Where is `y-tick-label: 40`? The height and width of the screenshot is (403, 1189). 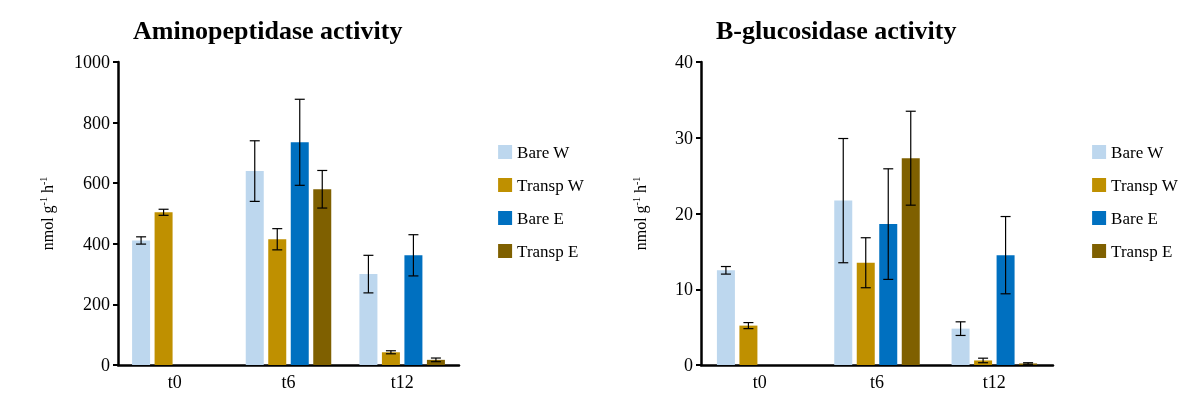 y-tick-label: 40 is located at coordinates (684, 62).